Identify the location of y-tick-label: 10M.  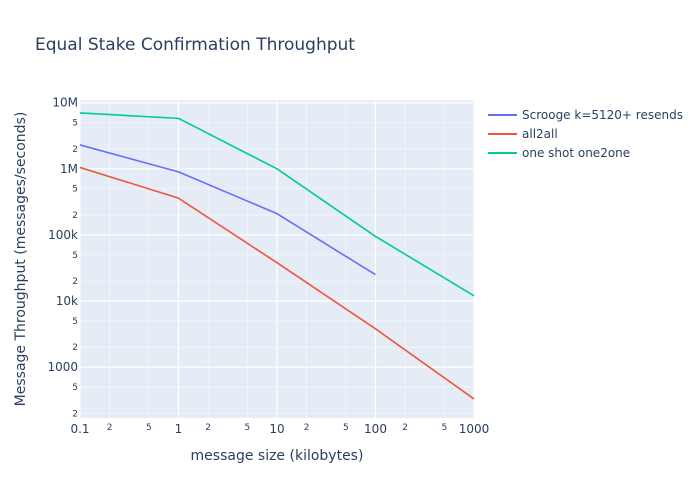
(65, 103).